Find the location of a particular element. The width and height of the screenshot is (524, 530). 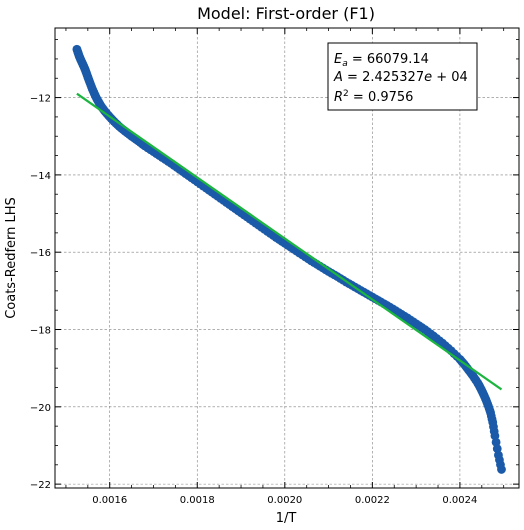

y-tick-label: −16 is located at coordinates (40, 253).